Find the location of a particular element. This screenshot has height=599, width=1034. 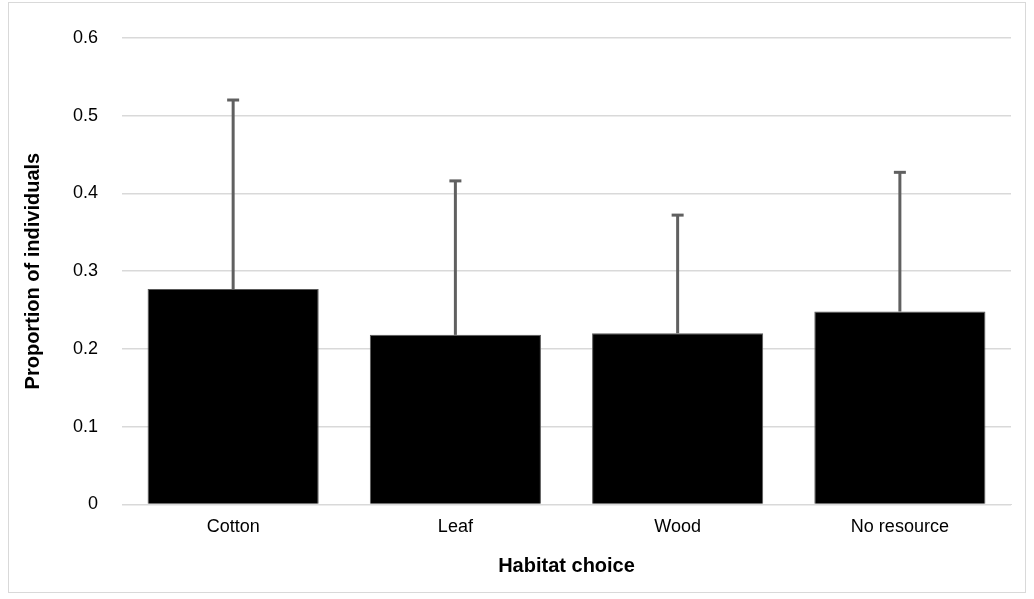

x-axis-title: Habitat choice is located at coordinates (566, 564).